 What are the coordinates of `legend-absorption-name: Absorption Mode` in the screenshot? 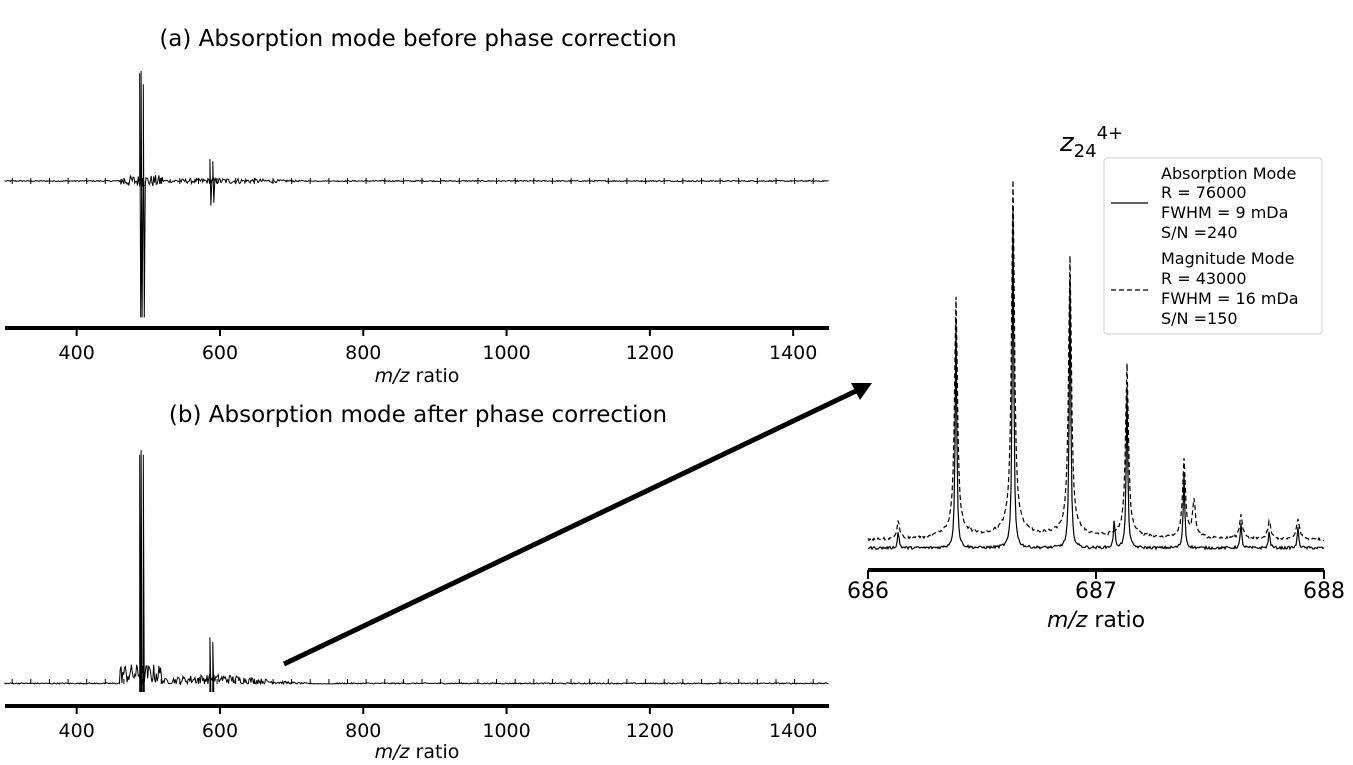 It's located at (1228, 173).